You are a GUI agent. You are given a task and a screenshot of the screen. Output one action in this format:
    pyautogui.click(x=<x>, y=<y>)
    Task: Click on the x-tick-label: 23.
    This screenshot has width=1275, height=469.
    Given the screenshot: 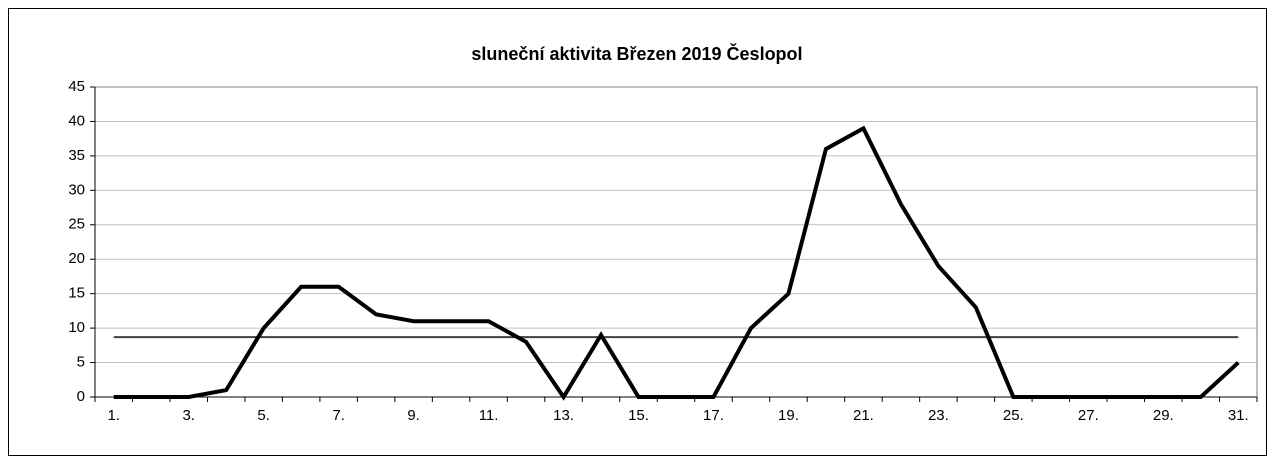 What is the action you would take?
    pyautogui.click(x=938, y=415)
    